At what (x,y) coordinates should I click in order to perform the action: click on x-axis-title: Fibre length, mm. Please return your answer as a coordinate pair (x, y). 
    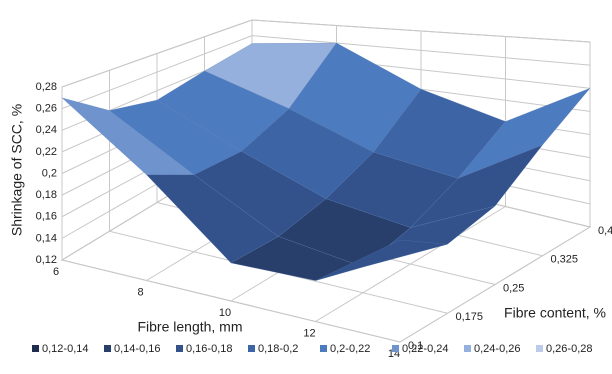
    Looking at the image, I should click on (189, 327).